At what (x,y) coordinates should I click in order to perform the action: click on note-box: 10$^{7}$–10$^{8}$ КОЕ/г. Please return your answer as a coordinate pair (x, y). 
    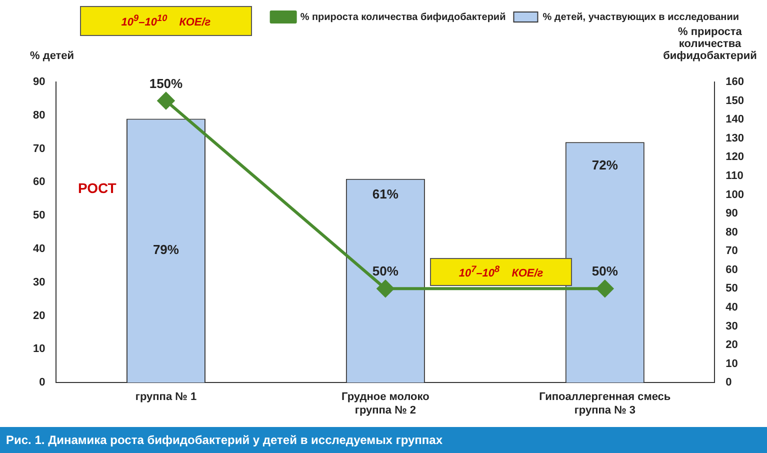
    Looking at the image, I should click on (501, 272).